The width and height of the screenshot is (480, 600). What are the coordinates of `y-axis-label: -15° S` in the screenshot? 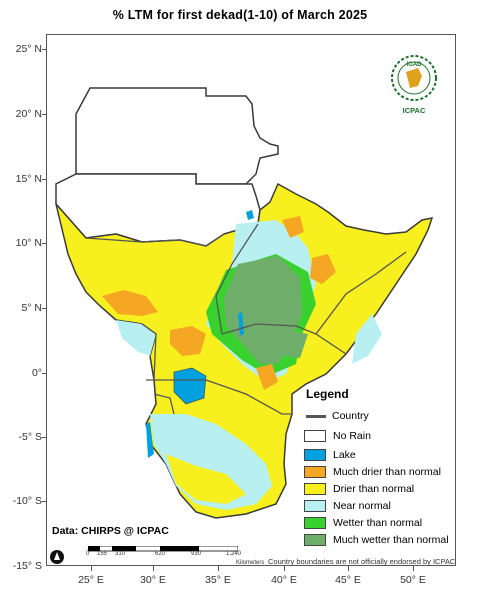 It's located at (27, 566).